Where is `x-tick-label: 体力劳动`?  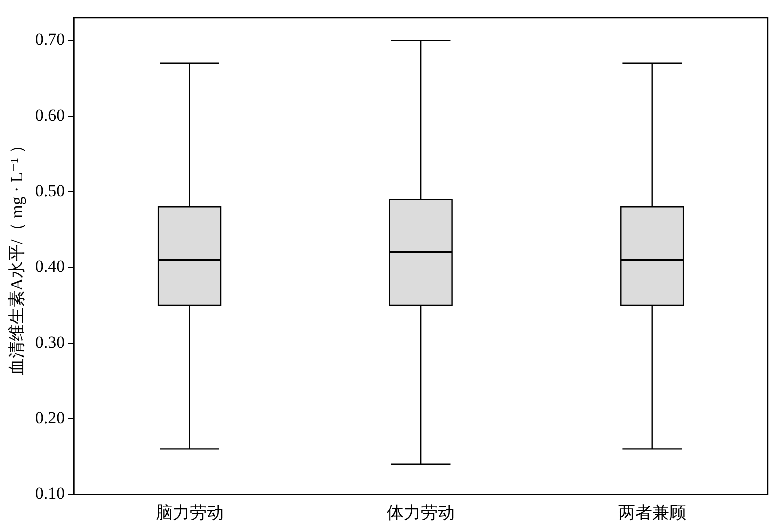 x-tick-label: 体力劳动 is located at coordinates (421, 512).